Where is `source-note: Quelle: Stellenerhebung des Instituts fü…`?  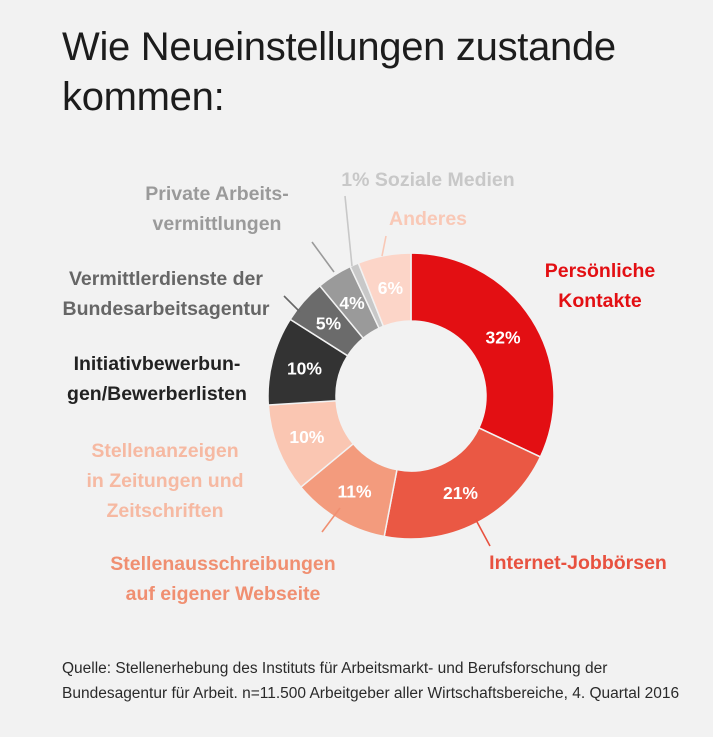
source-note: Quelle: Stellenerhebung des Instituts fü… is located at coordinates (371, 681).